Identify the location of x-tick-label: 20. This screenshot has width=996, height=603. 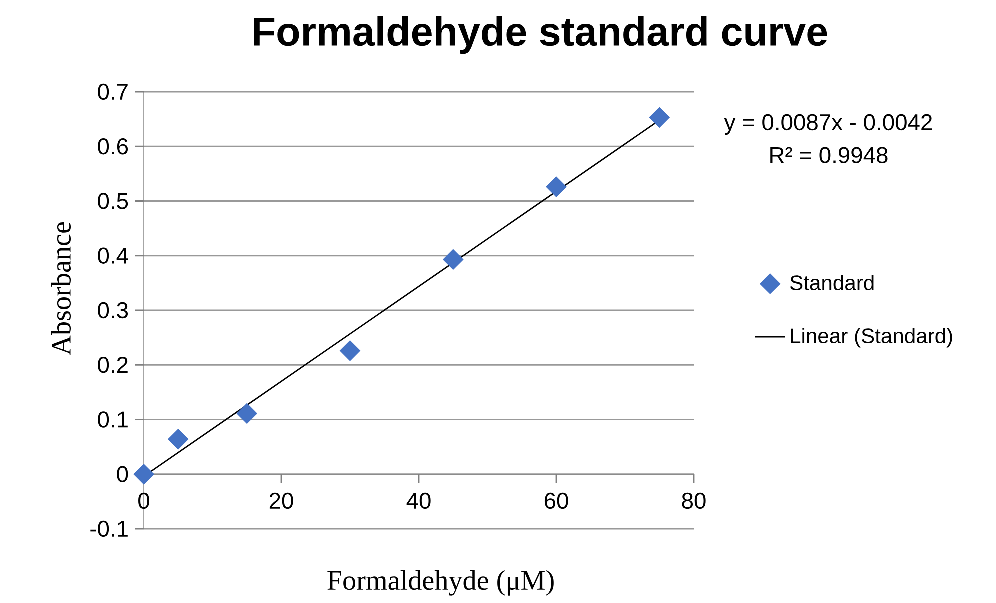
(282, 501).